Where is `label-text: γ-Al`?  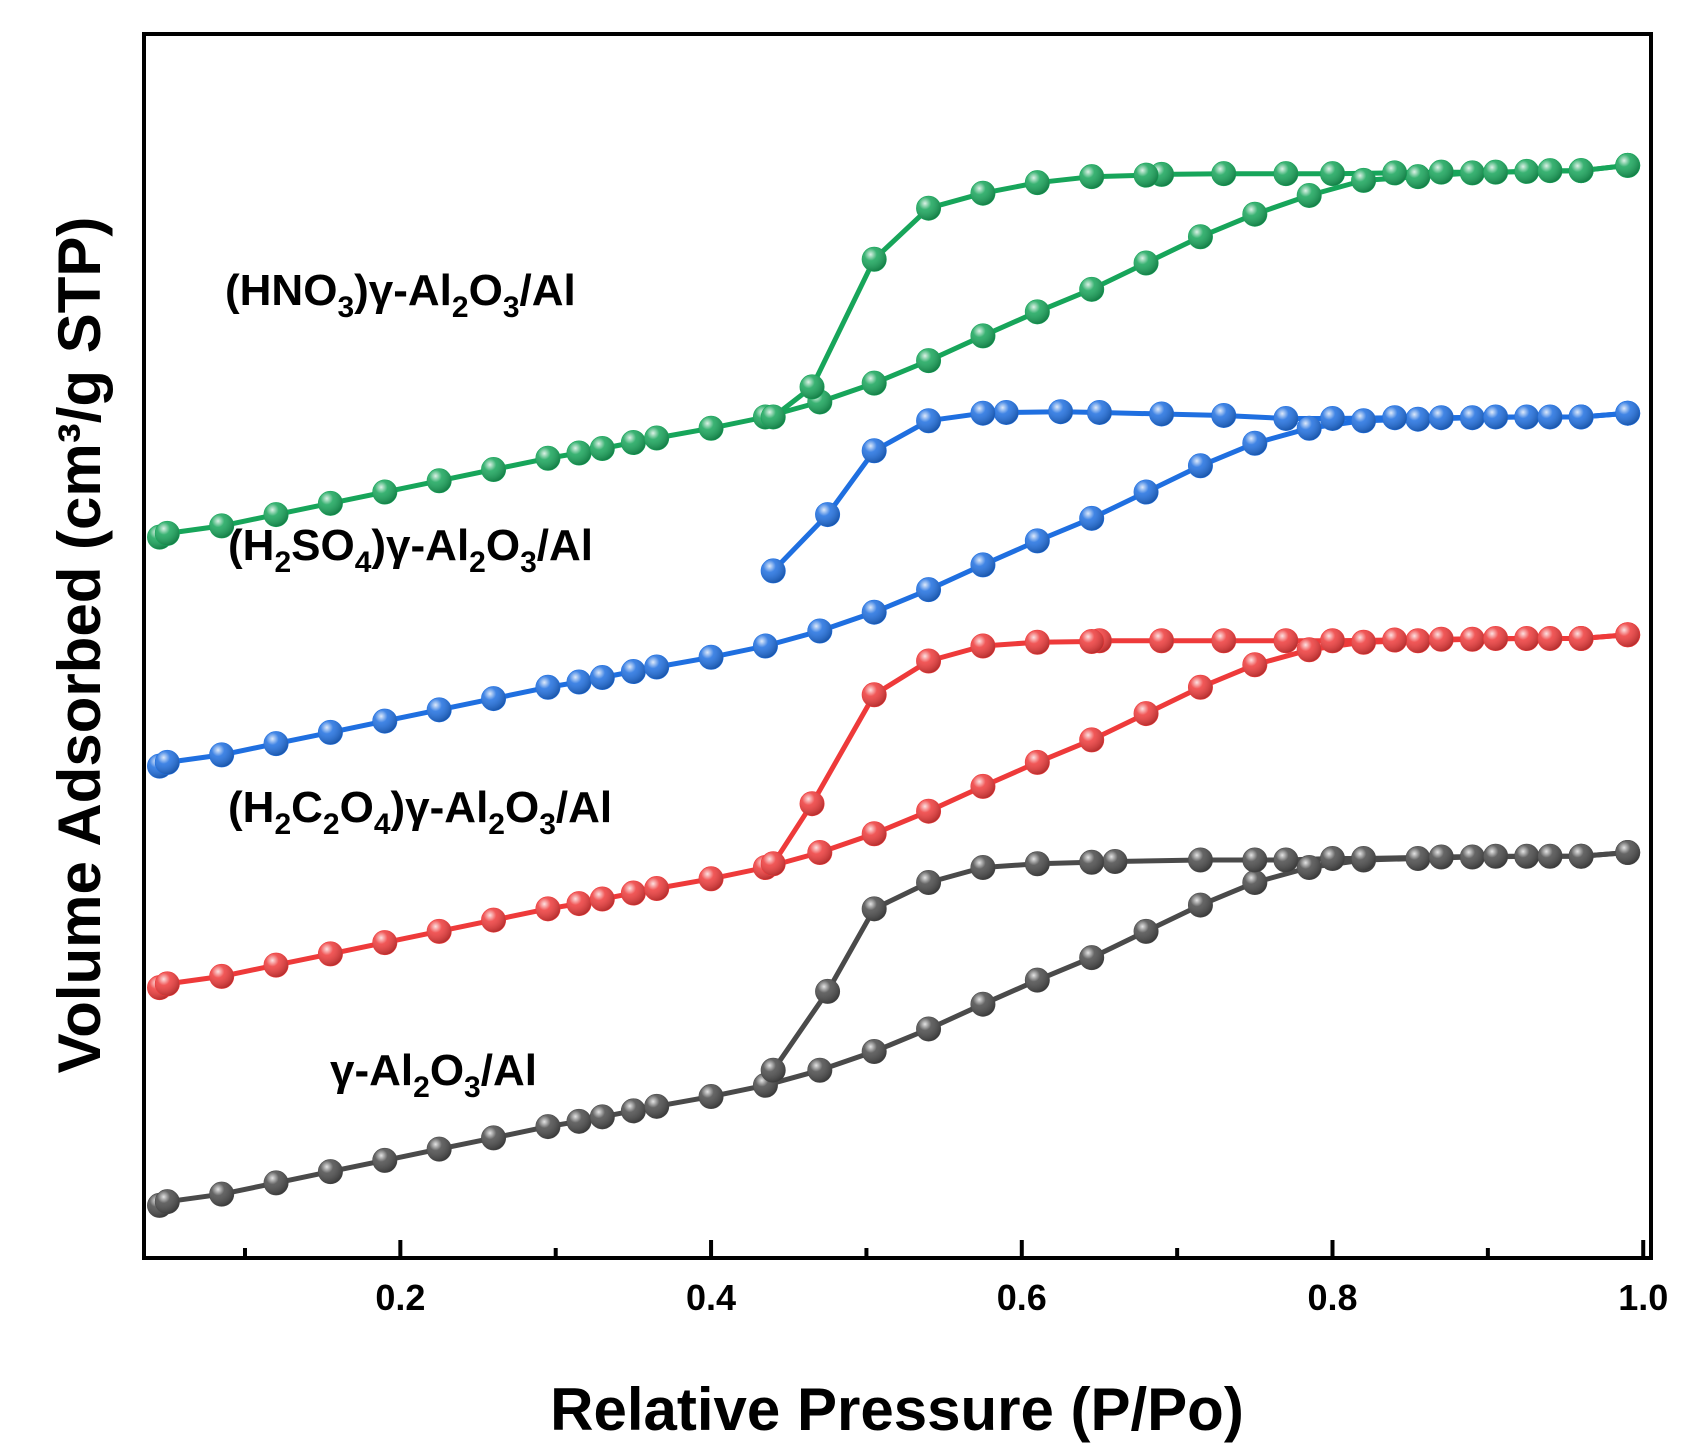 label-text: γ-Al is located at coordinates (371, 1070).